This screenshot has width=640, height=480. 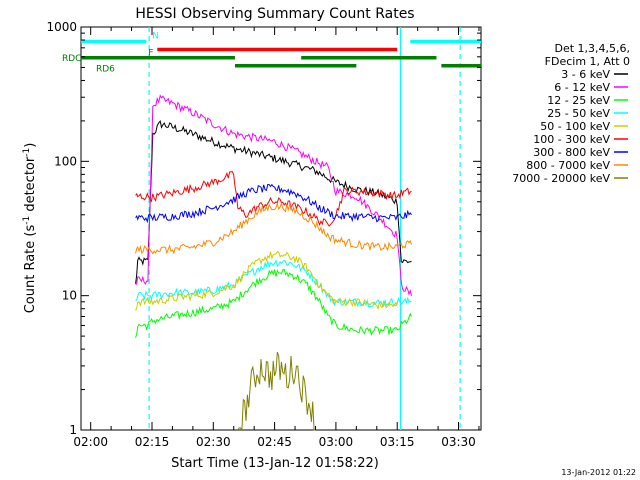 What do you see at coordinates (274, 14) in the screenshot?
I see `chart-title: HESSI Observing Summary Count Rates` at bounding box center [274, 14].